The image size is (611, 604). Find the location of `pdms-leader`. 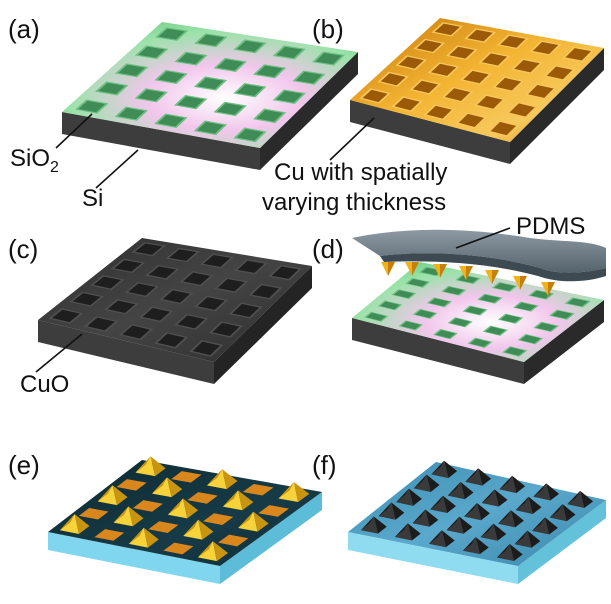

pdms-leader is located at coordinates (483, 238).